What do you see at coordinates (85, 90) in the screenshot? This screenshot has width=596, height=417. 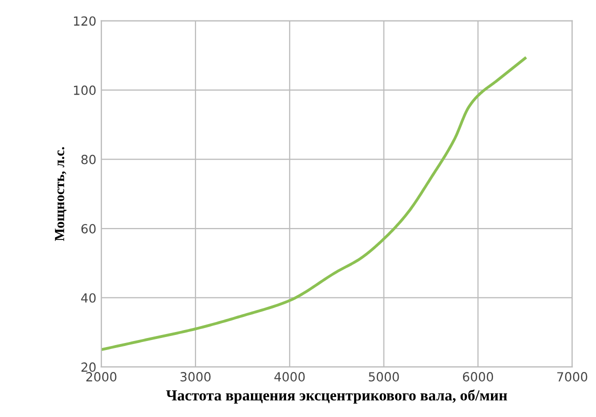 I see `y-tick-label: 100` at bounding box center [85, 90].